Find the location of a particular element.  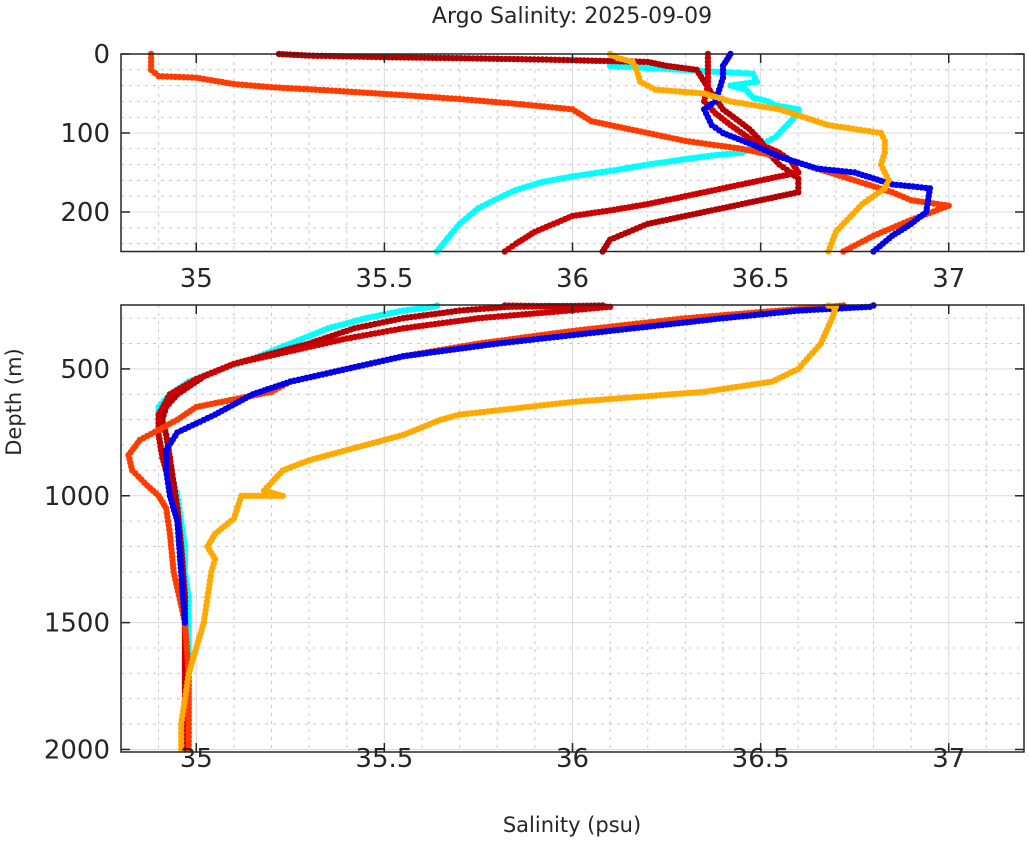

y-tick-label: 200 is located at coordinates (85, 213).